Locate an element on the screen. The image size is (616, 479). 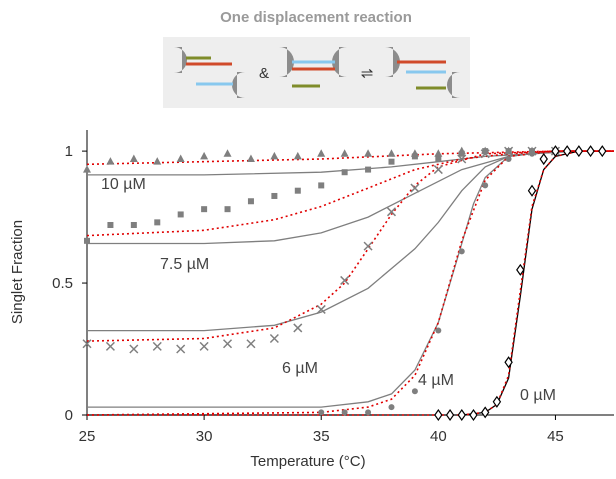
x-tick-label: 25 is located at coordinates (87, 436).